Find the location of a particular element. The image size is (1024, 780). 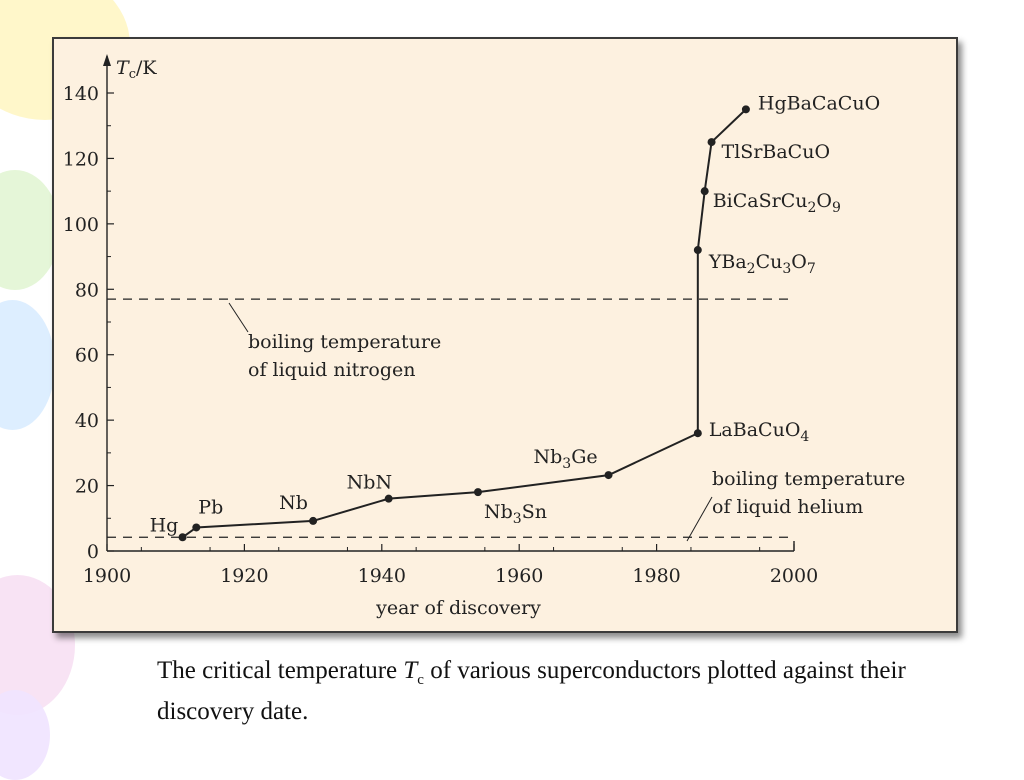

point-label: HgBaCaCuO is located at coordinates (819, 103).